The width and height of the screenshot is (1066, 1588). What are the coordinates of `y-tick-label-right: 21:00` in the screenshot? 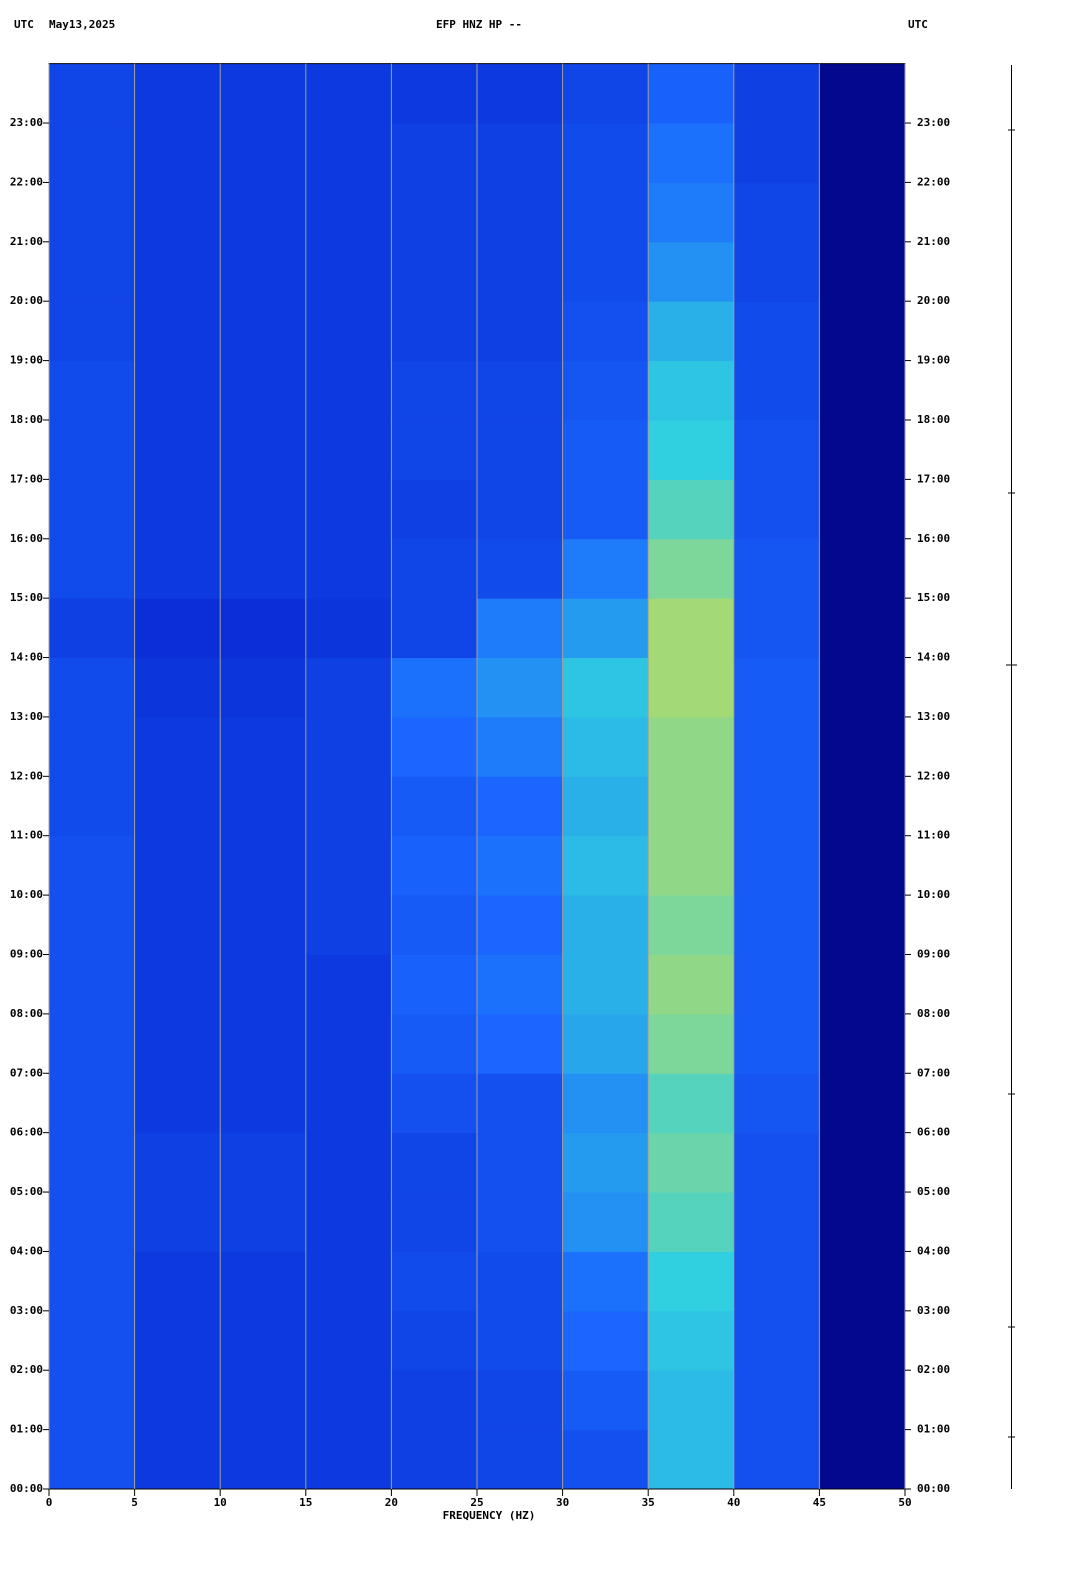 It's located at (933, 241).